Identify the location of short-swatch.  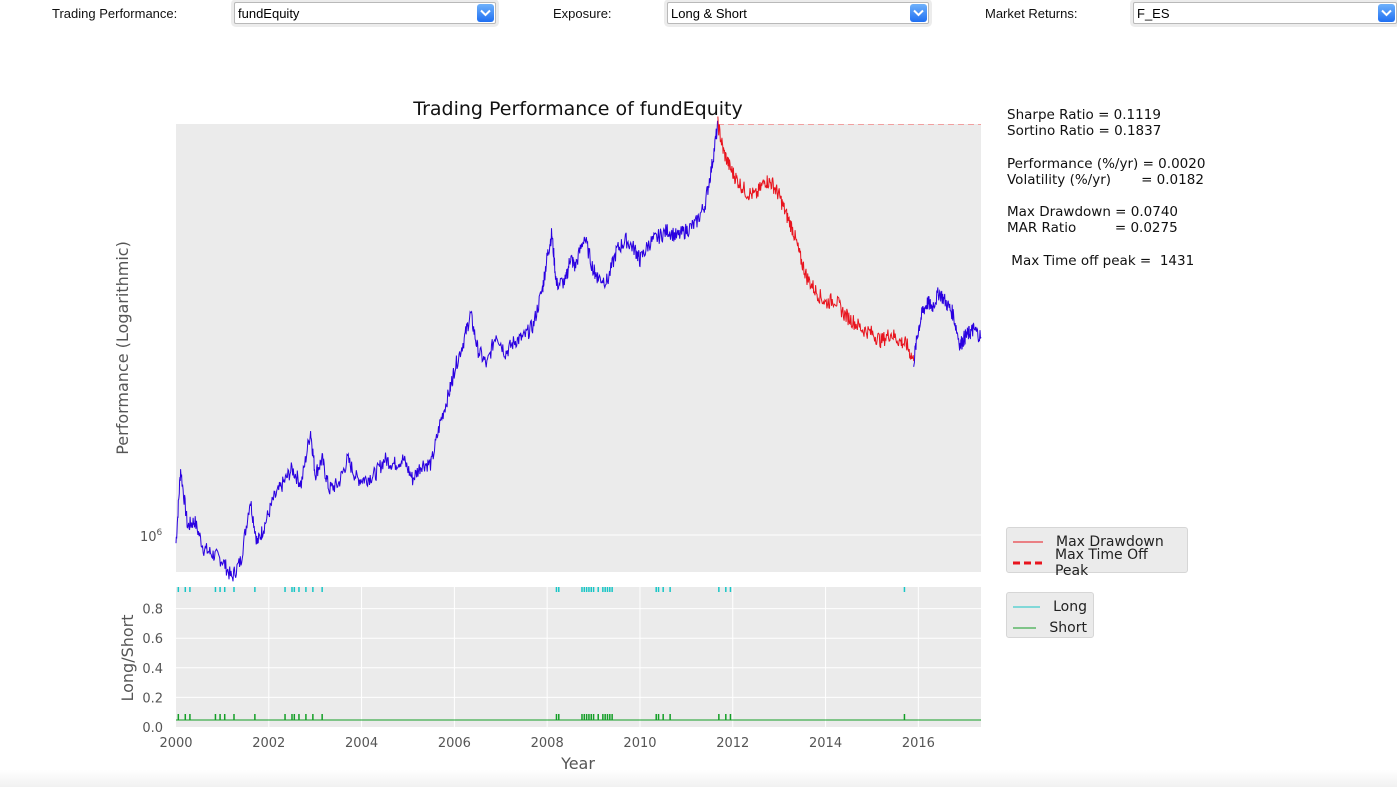
(1025, 627).